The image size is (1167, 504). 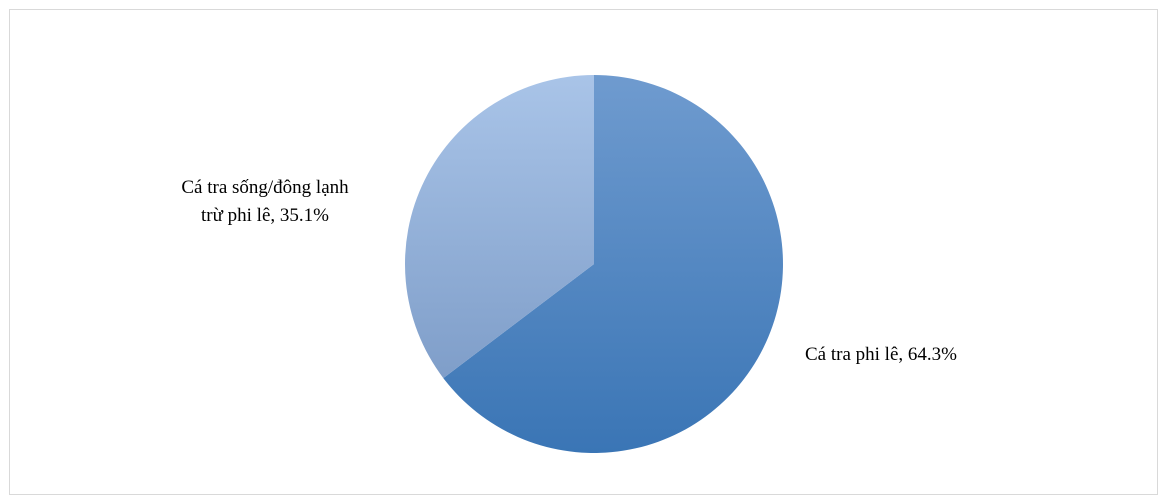 I want to click on slice-label-non-fillet-line2: trừ phi lê, 35.1%, so click(x=265, y=215).